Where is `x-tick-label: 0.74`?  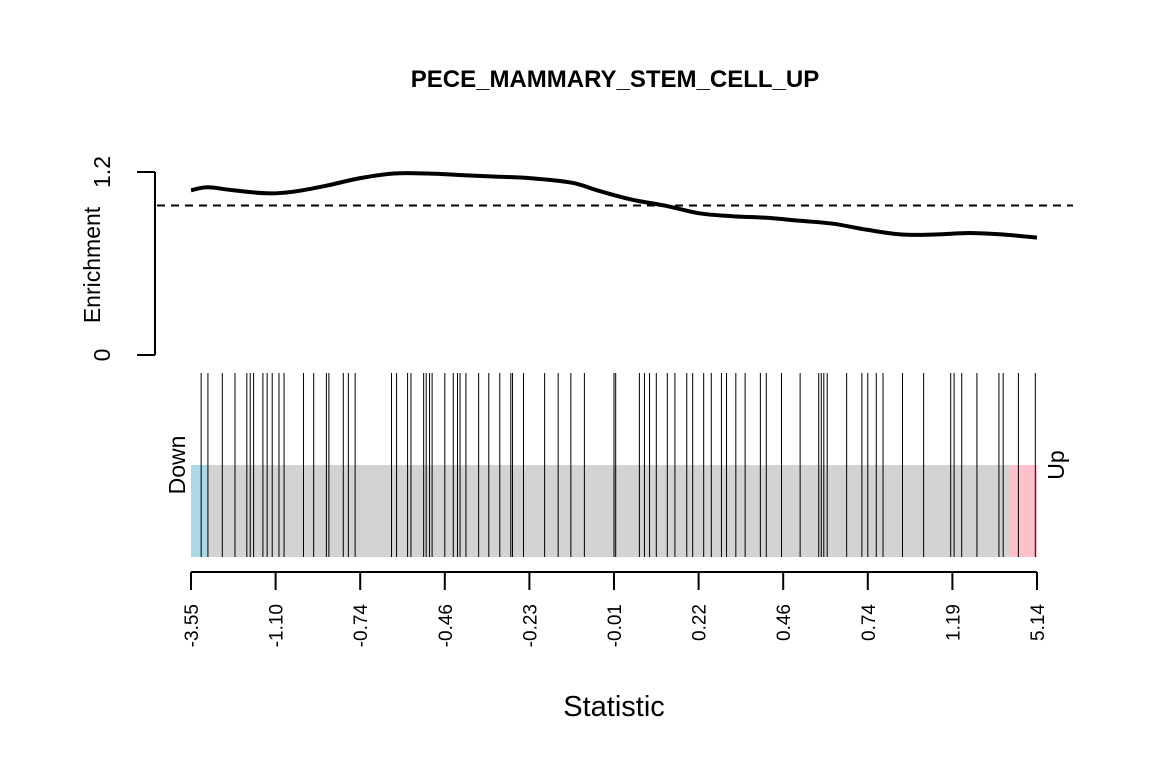 x-tick-label: 0.74 is located at coordinates (869, 622).